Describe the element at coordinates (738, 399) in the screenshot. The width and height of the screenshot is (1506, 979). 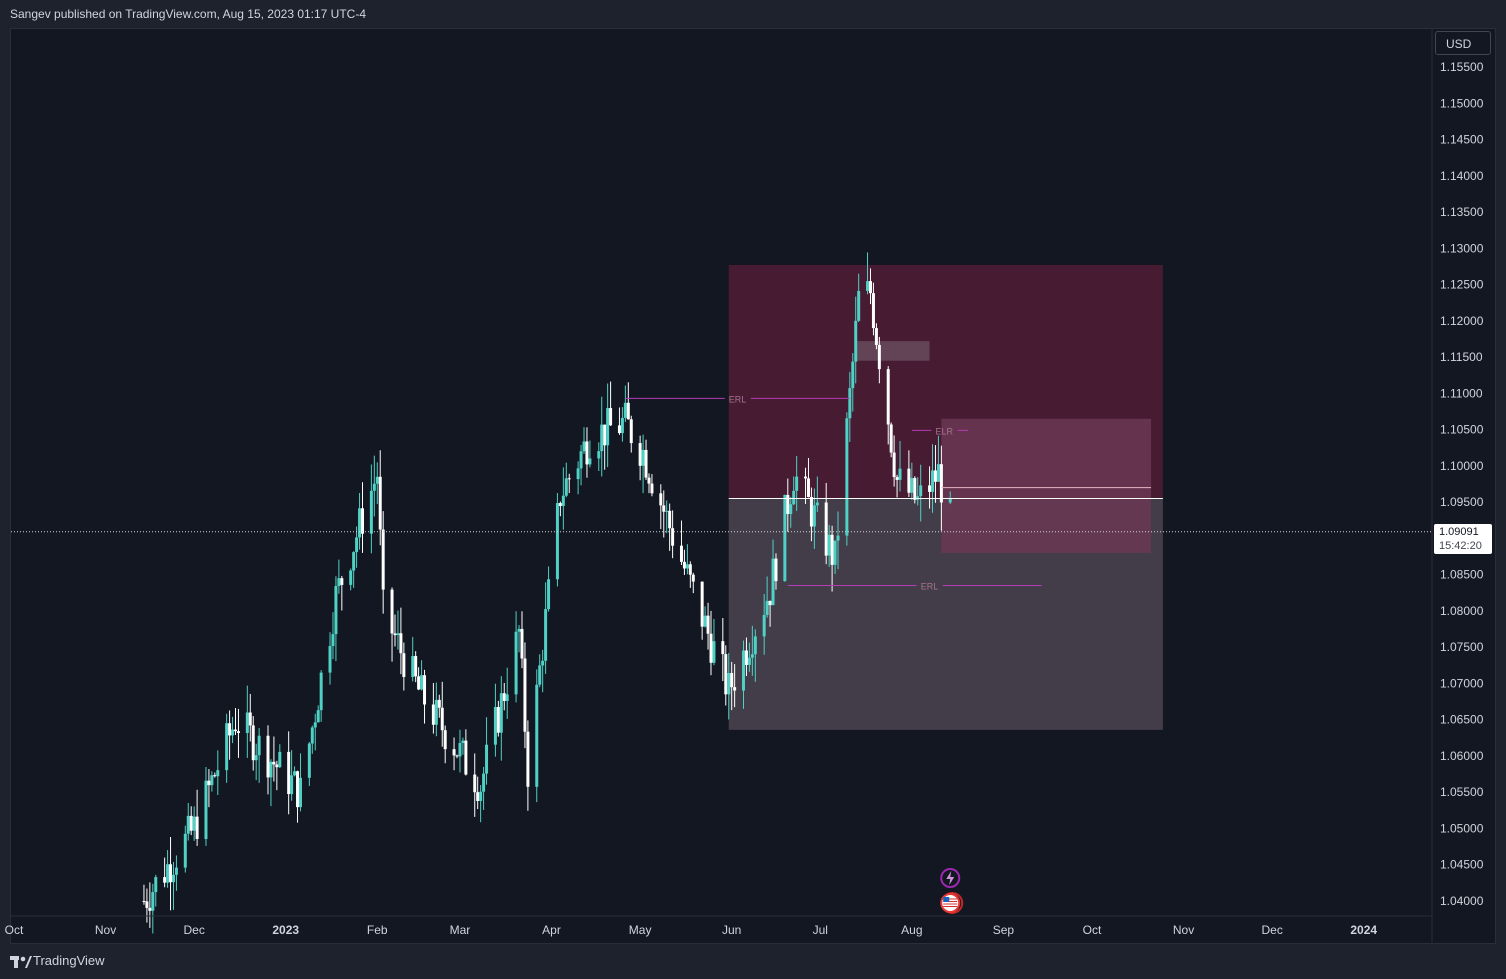
I see `liquidity-level-label: ERL` at that location.